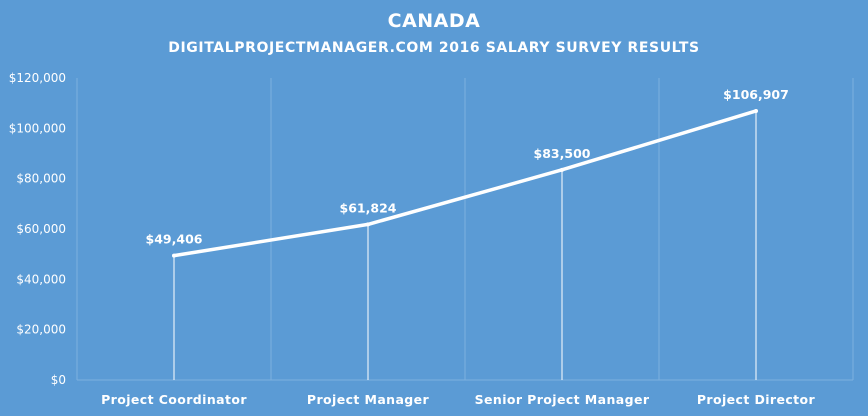 The height and width of the screenshot is (416, 868). What do you see at coordinates (37, 128) in the screenshot?
I see `y-tick-label: $100,000` at bounding box center [37, 128].